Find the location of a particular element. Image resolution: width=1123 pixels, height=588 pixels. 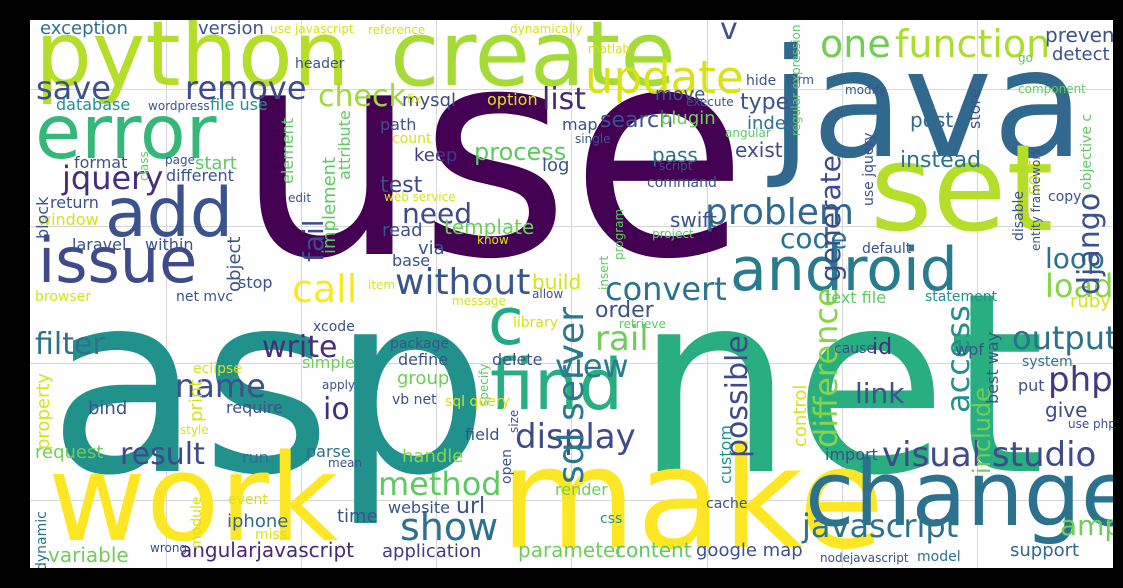

cloud-word: wordpress is located at coordinates (179, 106).